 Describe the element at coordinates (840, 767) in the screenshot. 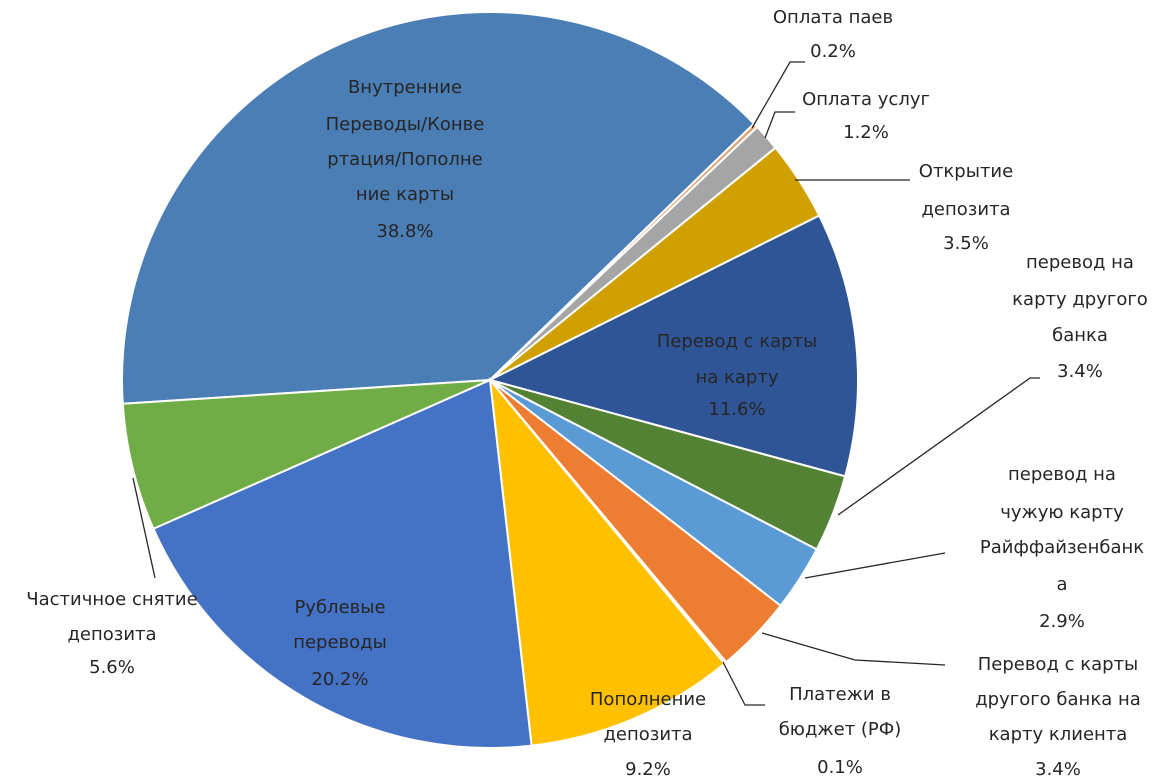

I see `value-label: 0.1%` at that location.